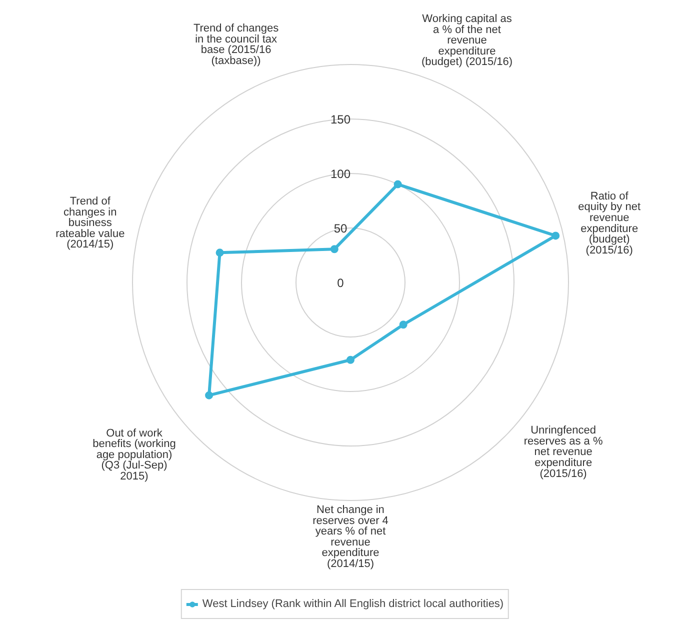 The height and width of the screenshot is (622, 689). Describe the element at coordinates (350, 537) in the screenshot. I see `spoke-label: Net change in reserves over 4 years % of net revenue expenditure (2014/15)` at that location.